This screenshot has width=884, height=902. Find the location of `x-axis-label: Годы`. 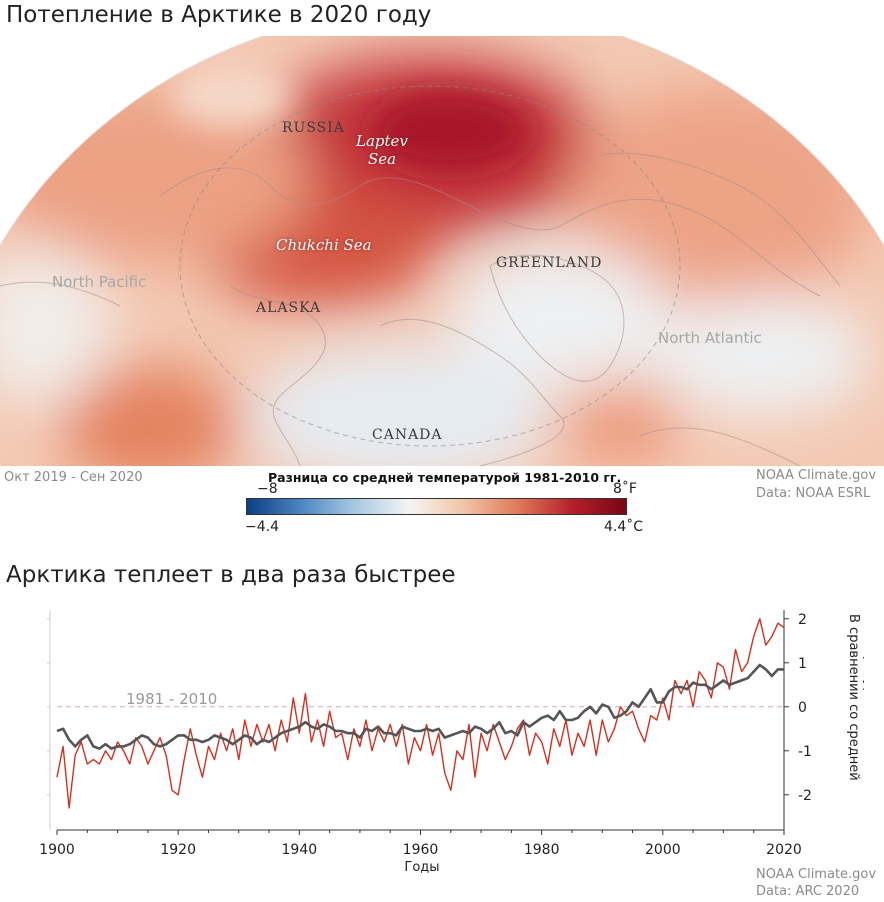

x-axis-label: Годы is located at coordinates (421, 867).